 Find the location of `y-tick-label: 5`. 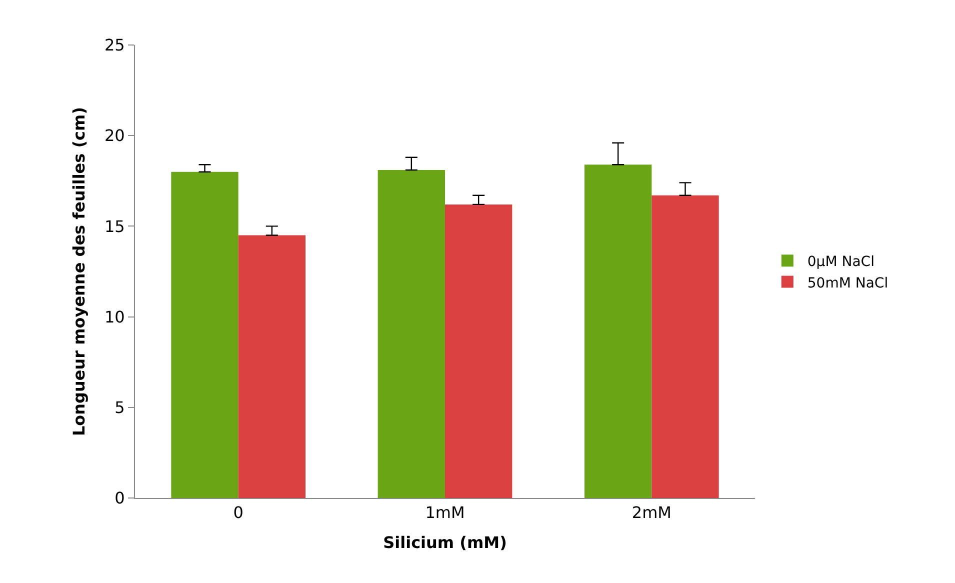

y-tick-label: 5 is located at coordinates (119, 407).